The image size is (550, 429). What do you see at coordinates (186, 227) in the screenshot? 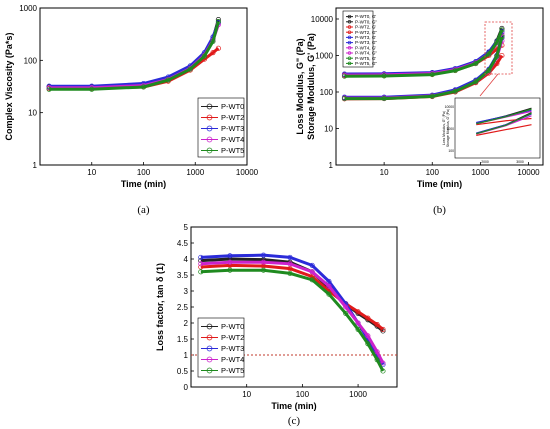
I see `y-tick-label: 5` at bounding box center [186, 227].